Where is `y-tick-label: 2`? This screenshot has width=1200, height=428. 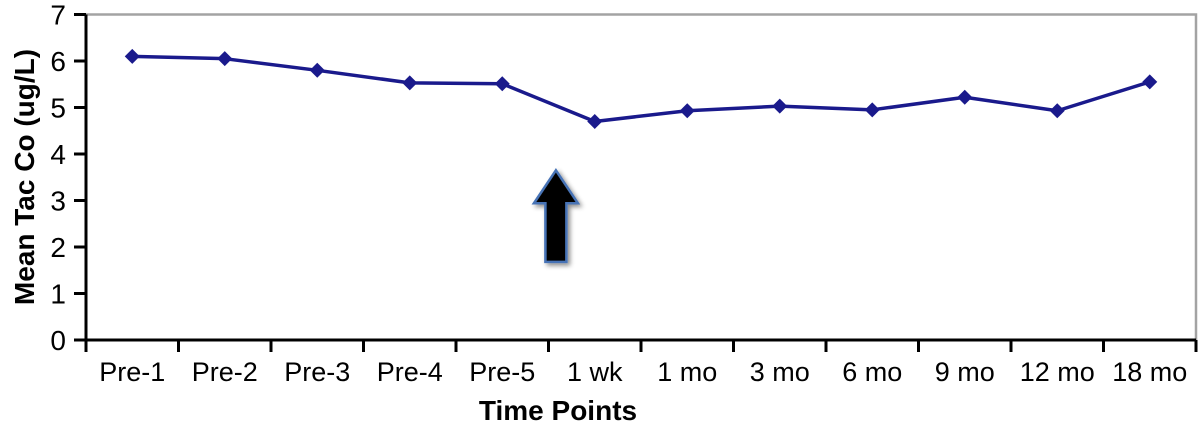 y-tick-label: 2 is located at coordinates (58, 247).